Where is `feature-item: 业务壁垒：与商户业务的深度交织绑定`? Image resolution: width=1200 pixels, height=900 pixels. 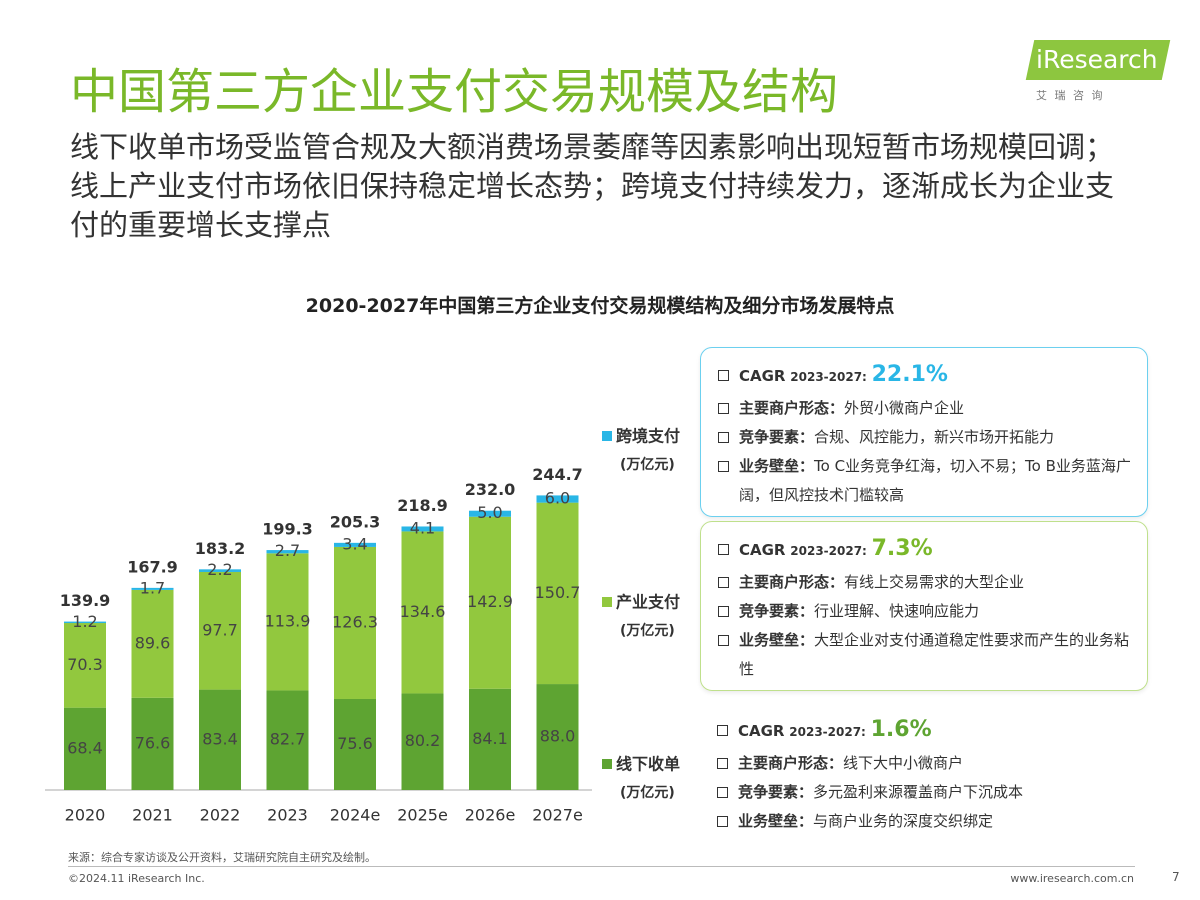 feature-item: 业务壁垒：与商户业务的深度交织绑定 is located at coordinates (926, 821).